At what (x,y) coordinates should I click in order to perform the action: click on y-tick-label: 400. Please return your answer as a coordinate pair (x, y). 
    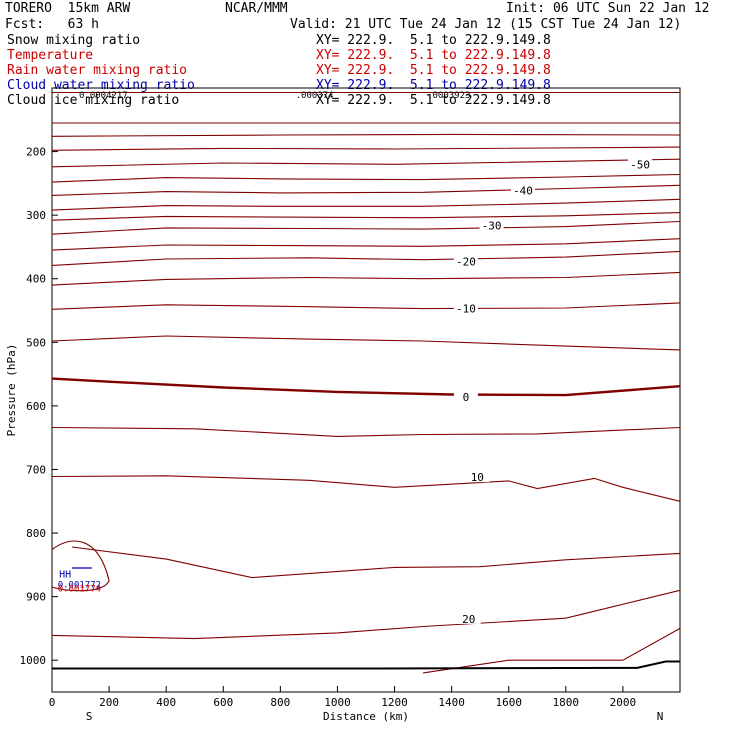
    Looking at the image, I should click on (36, 279).